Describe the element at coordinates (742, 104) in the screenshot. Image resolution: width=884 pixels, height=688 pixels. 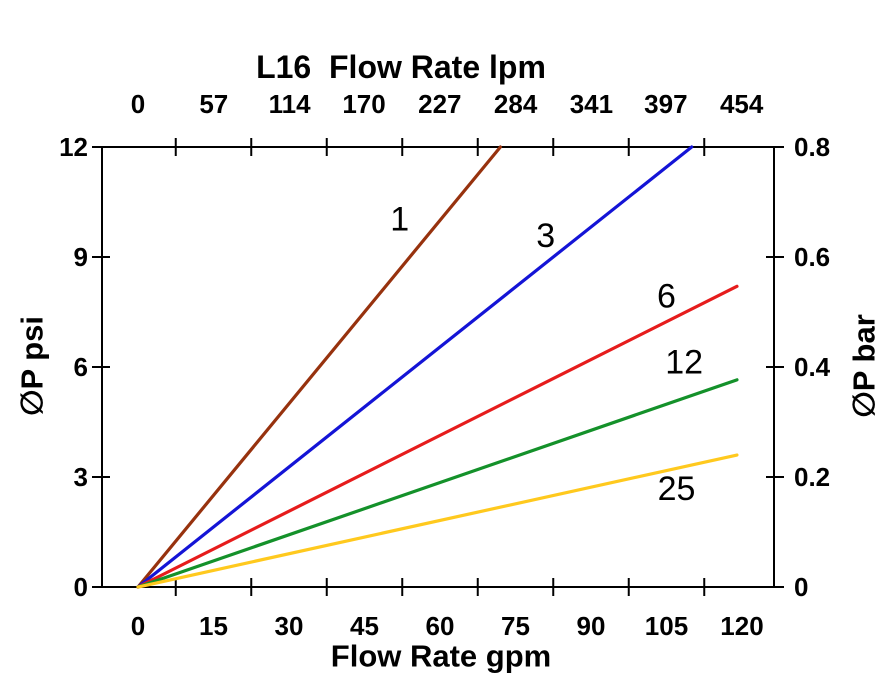
I see `x-tick-label-lpm: 454` at that location.